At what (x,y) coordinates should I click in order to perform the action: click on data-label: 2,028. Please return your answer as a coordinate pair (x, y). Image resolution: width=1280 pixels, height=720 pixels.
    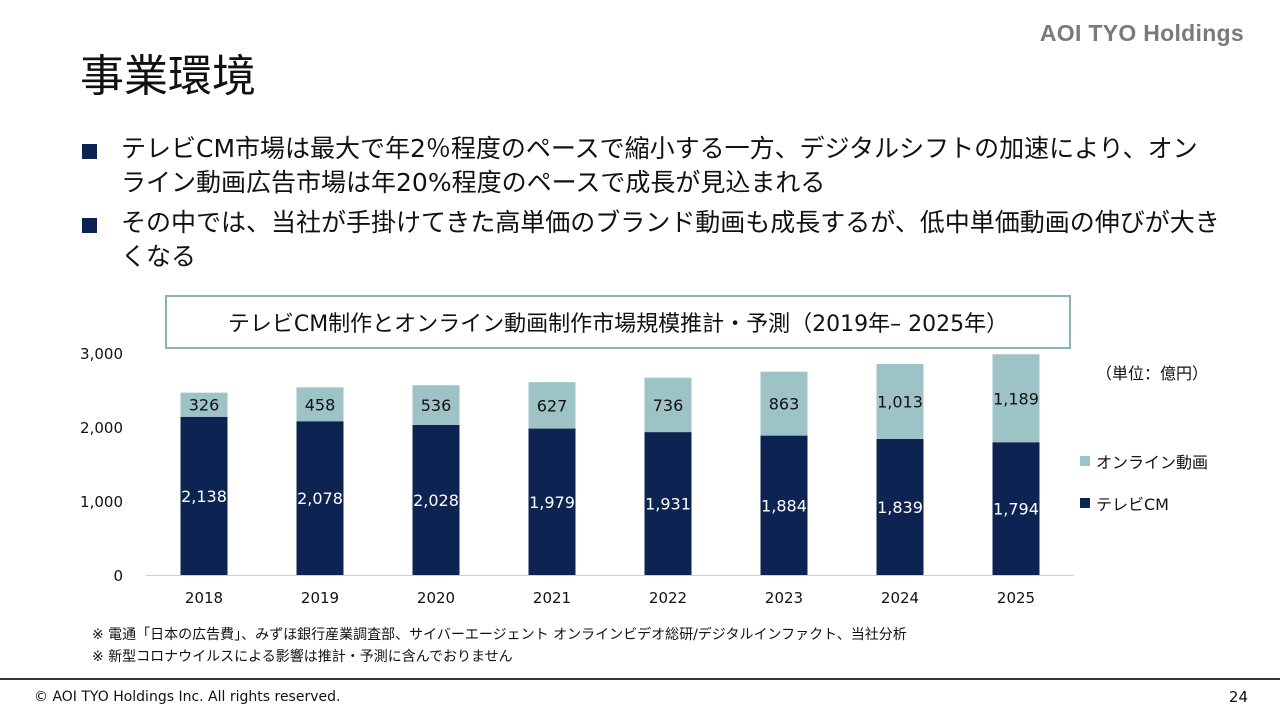
    Looking at the image, I should click on (436, 500).